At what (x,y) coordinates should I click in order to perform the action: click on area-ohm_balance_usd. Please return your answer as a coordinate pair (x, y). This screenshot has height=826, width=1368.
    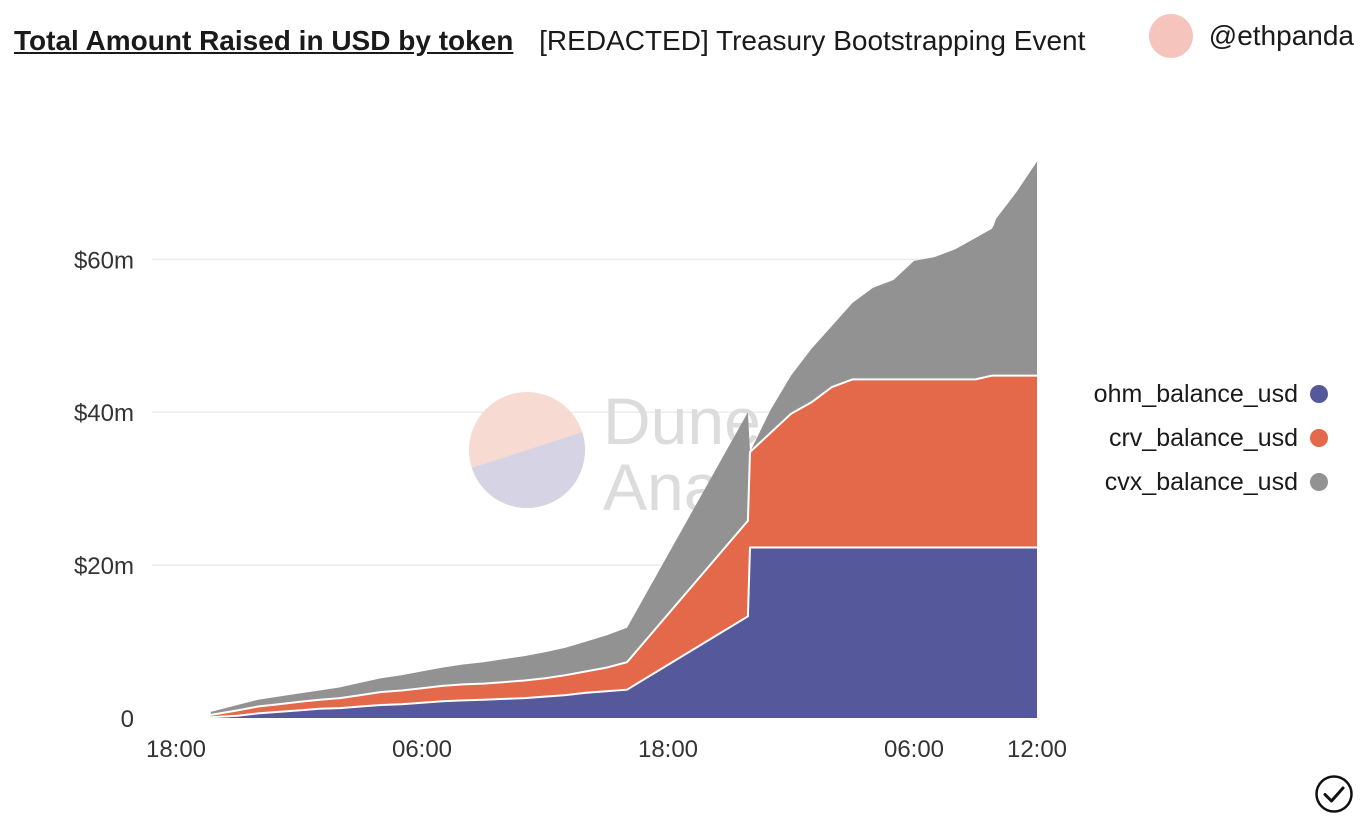
    Looking at the image, I should click on (624, 633).